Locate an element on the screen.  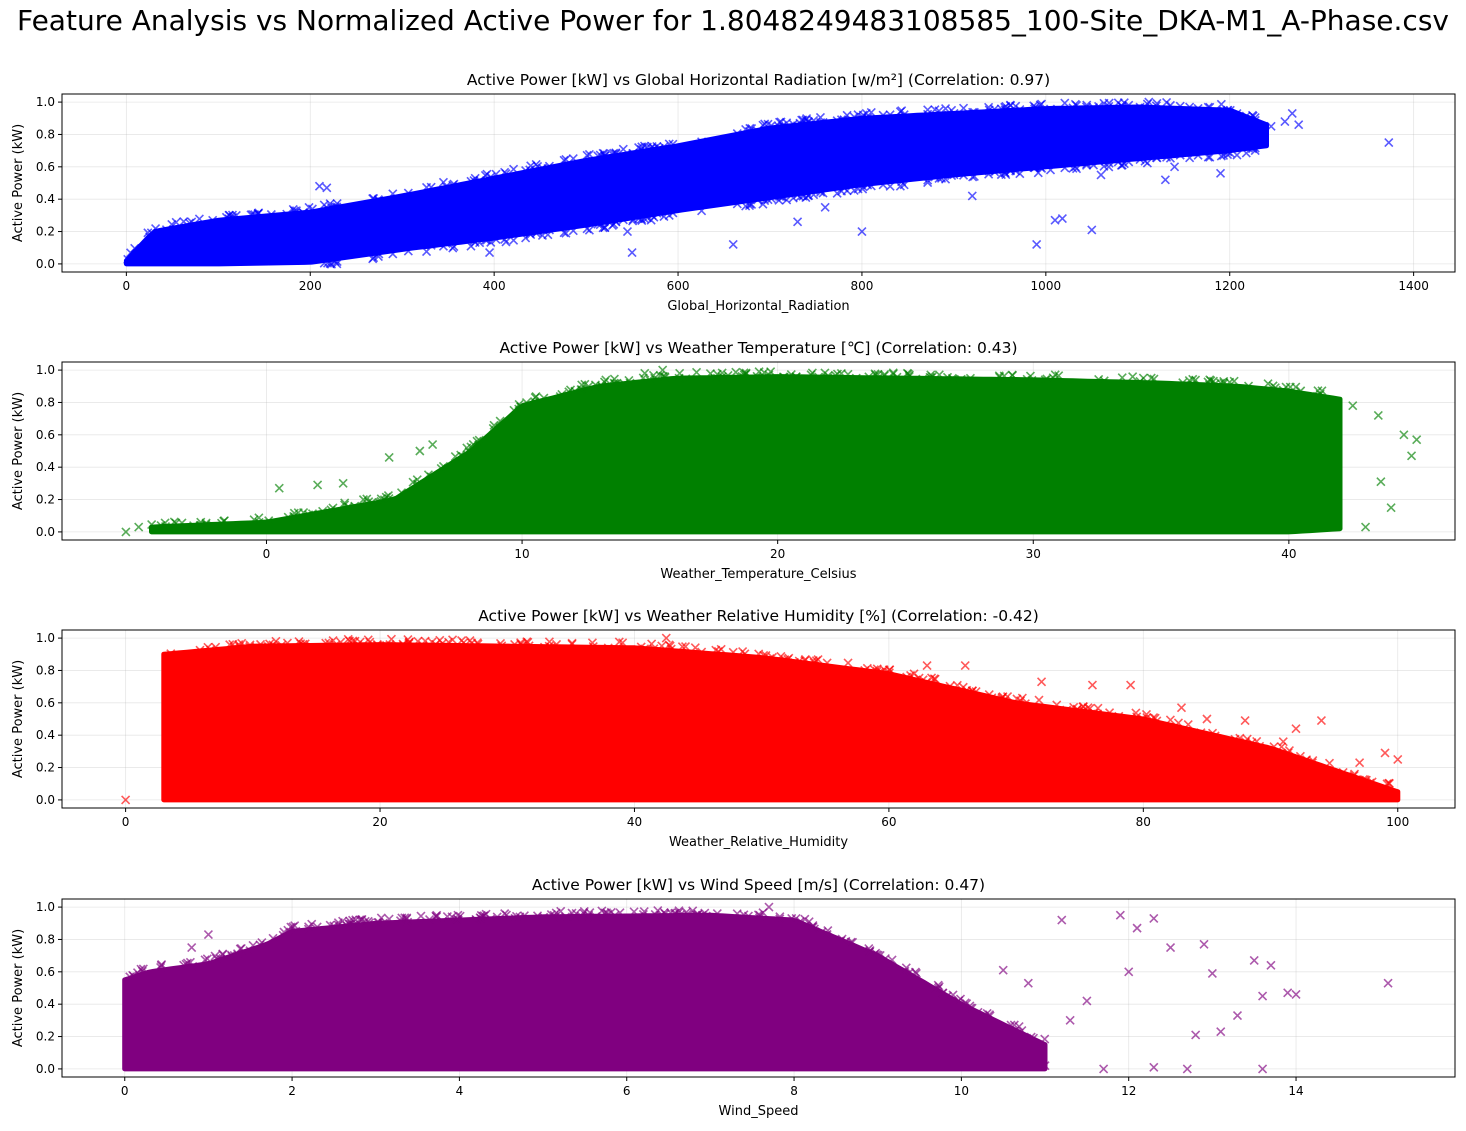
point-cloud is located at coordinates (781, 722).